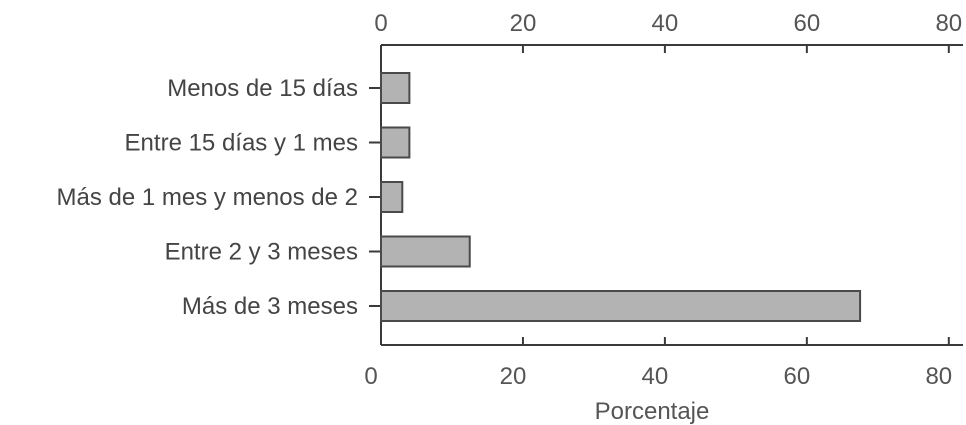 This screenshot has height=425, width=966. Describe the element at coordinates (807, 23) in the screenshot. I see `top-tick-label: 60` at that location.